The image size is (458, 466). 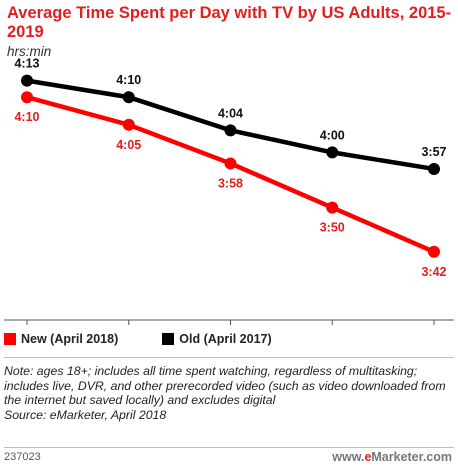 I want to click on x-tick-label-2015: 2015, so click(x=27, y=329).